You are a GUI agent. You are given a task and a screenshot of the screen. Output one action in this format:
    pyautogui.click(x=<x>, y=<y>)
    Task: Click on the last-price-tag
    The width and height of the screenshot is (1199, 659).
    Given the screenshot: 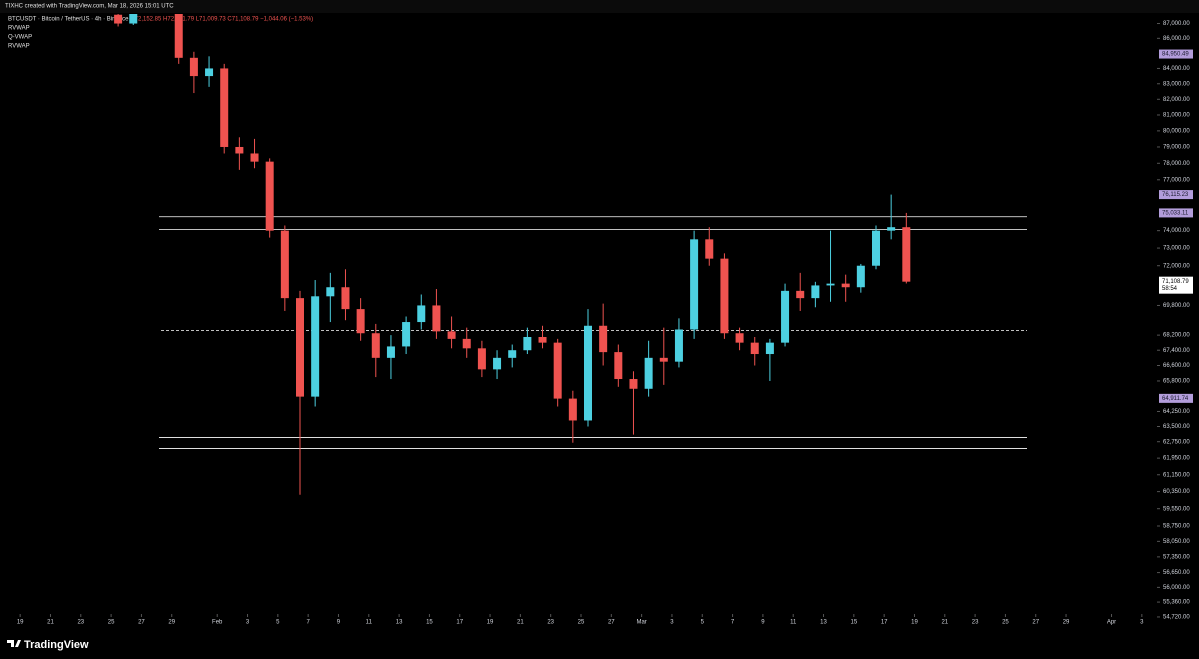 What is the action you would take?
    pyautogui.click(x=1176, y=285)
    